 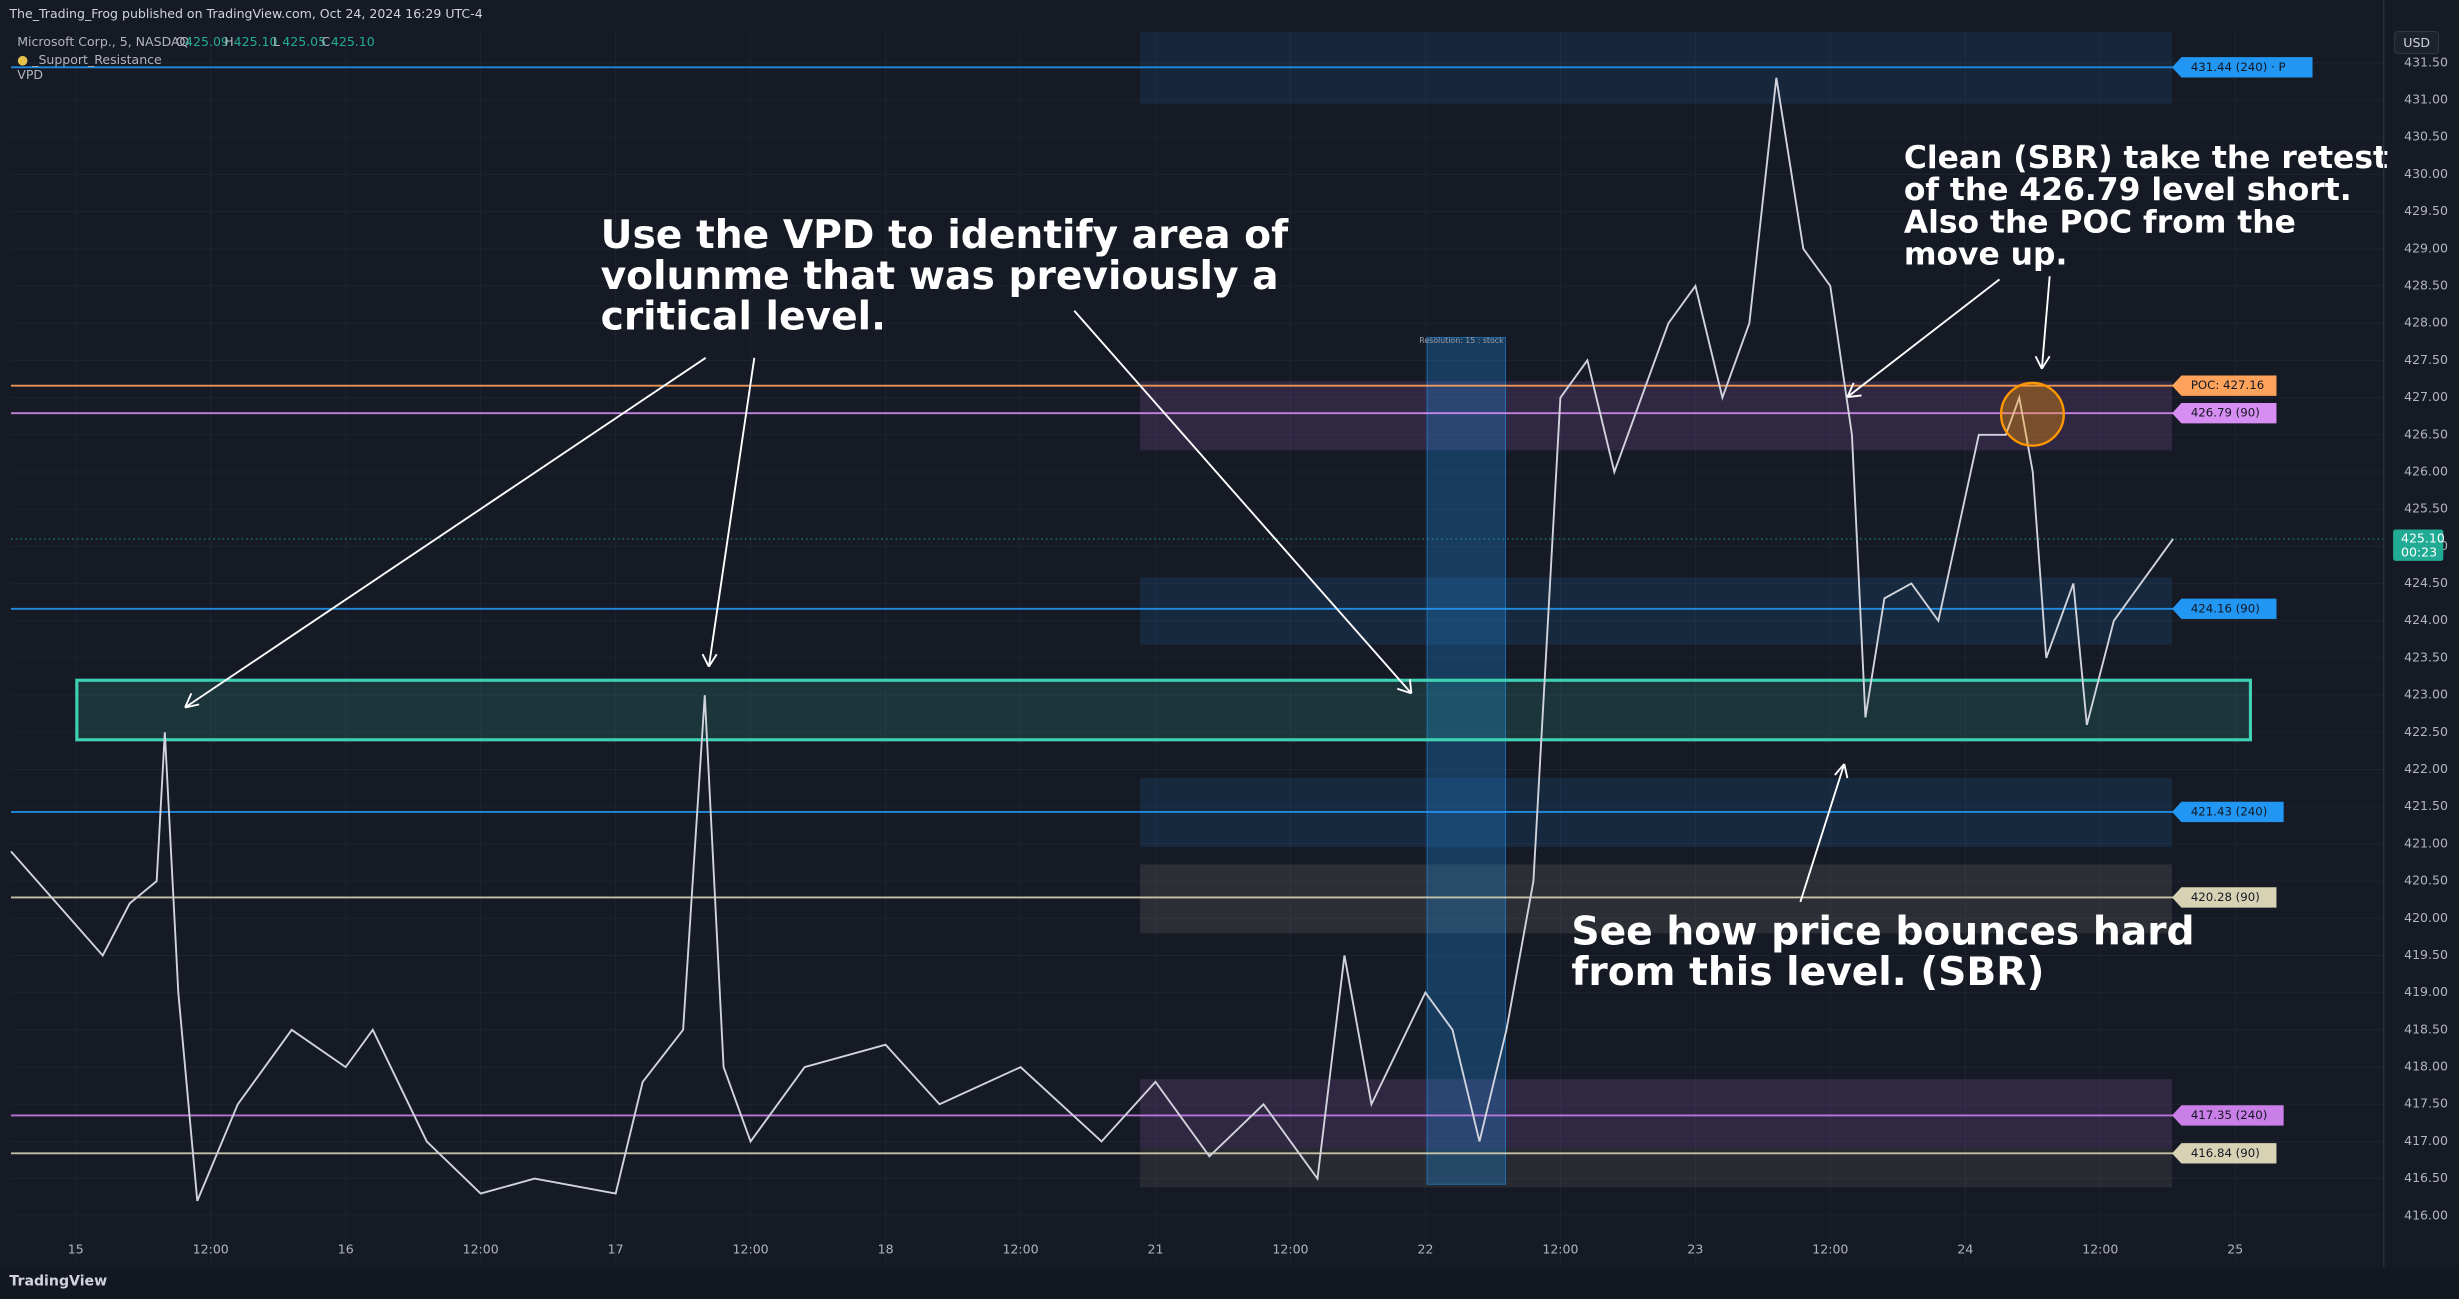 What do you see at coordinates (2426, 322) in the screenshot?
I see `y-tick-label: 428.00` at bounding box center [2426, 322].